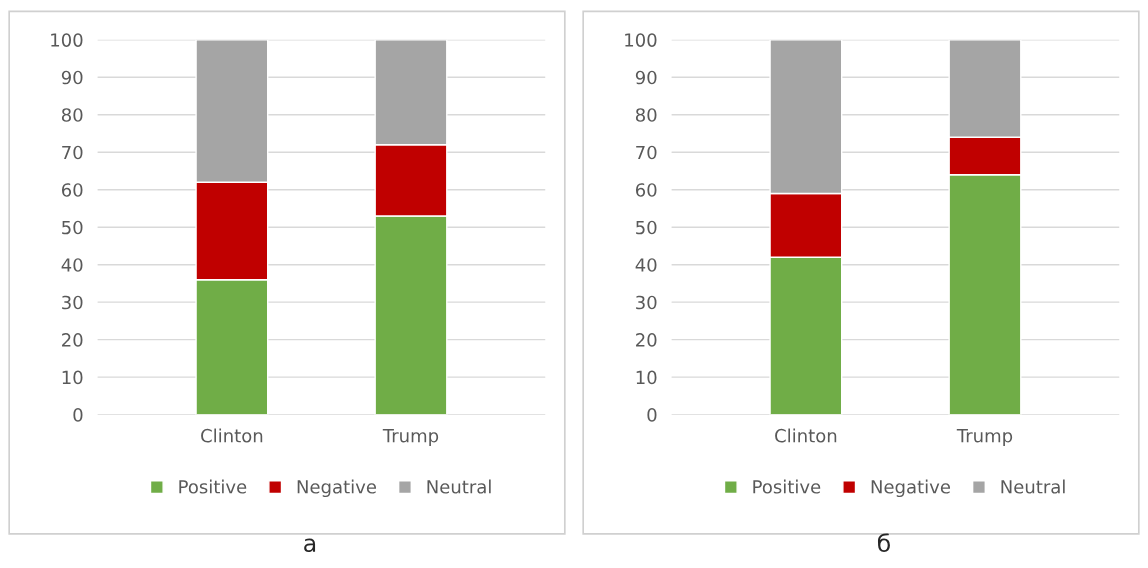  Describe the element at coordinates (883, 543) in the screenshot. I see `x-axis-title: б` at that location.